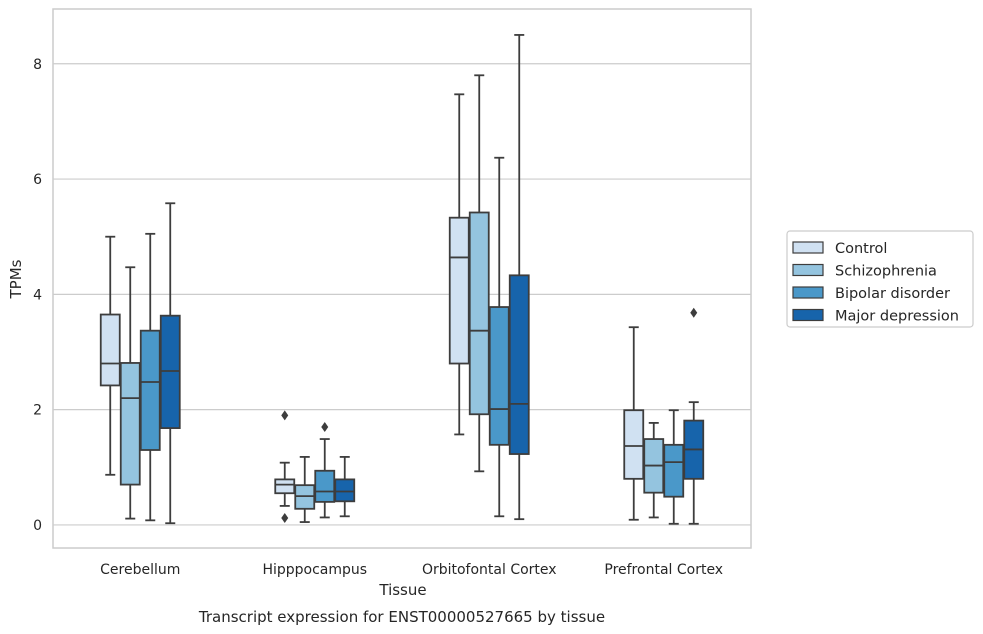 The image size is (983, 634). I want to click on x-tick-label: Prefrontal Cortex, so click(663, 570).